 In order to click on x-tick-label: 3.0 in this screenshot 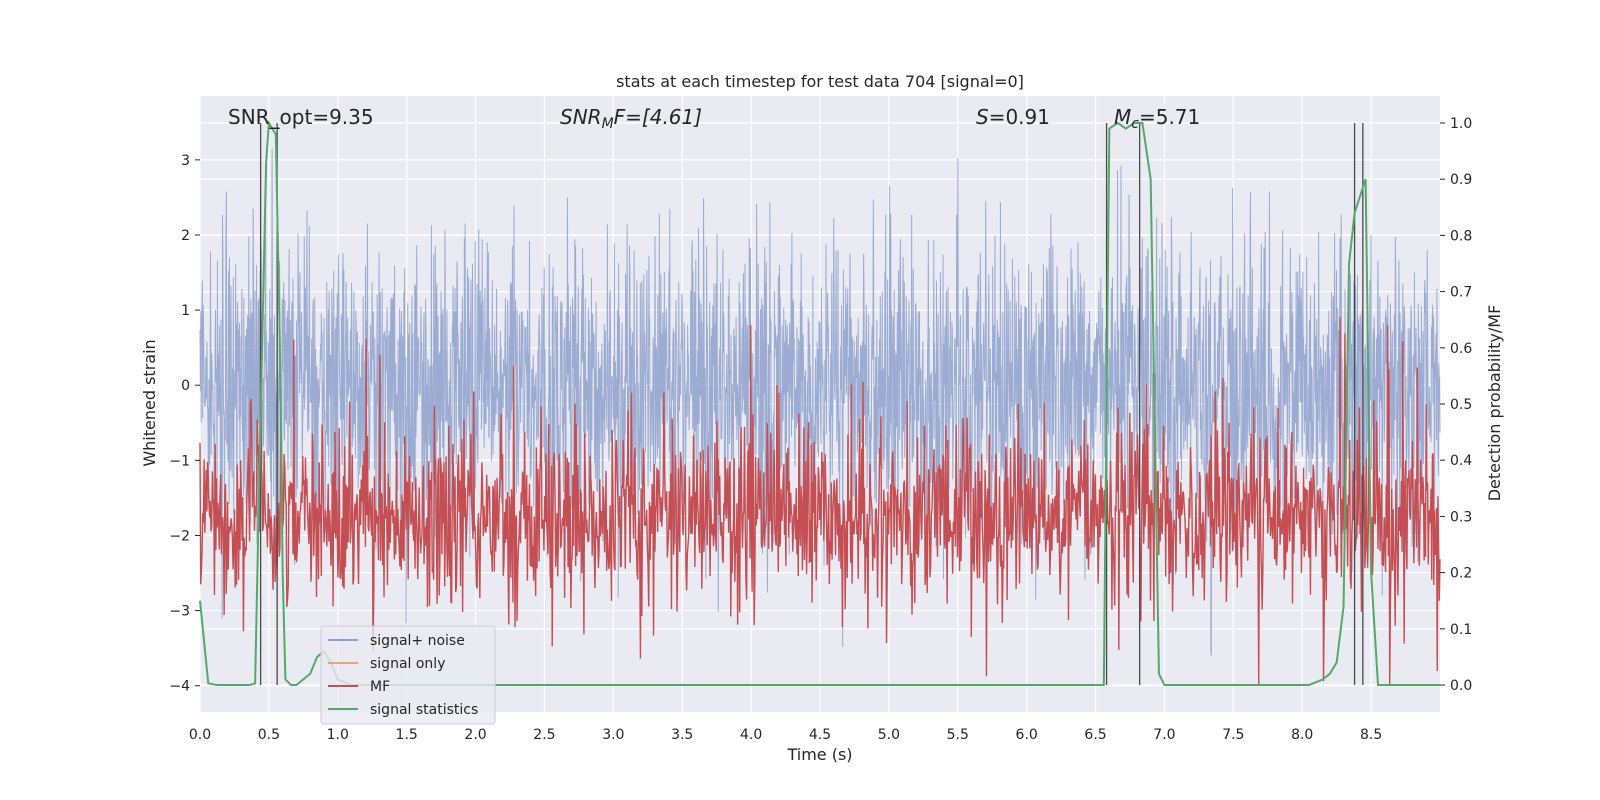, I will do `click(613, 735)`.